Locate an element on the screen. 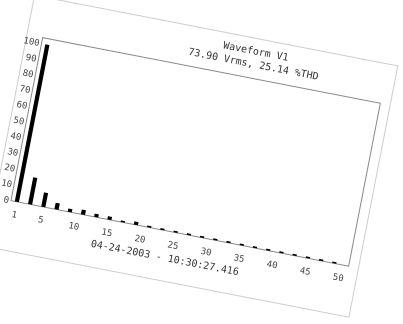 The width and height of the screenshot is (403, 324). x-tick-label: 35 is located at coordinates (239, 259).